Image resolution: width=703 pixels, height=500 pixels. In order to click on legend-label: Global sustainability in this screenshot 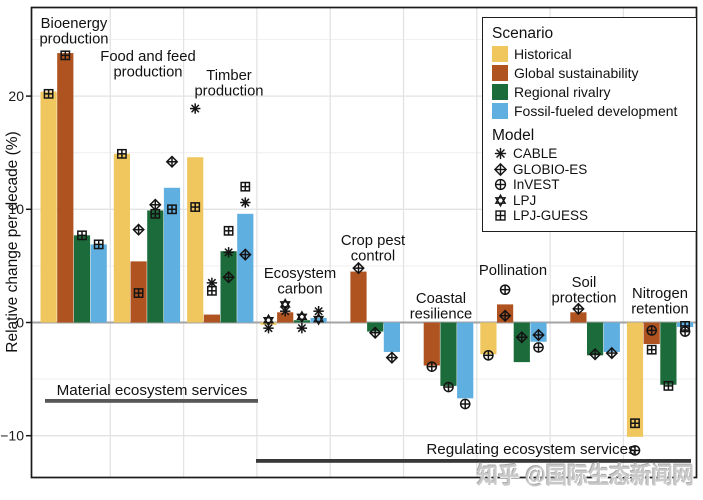, I will do `click(576, 72)`.